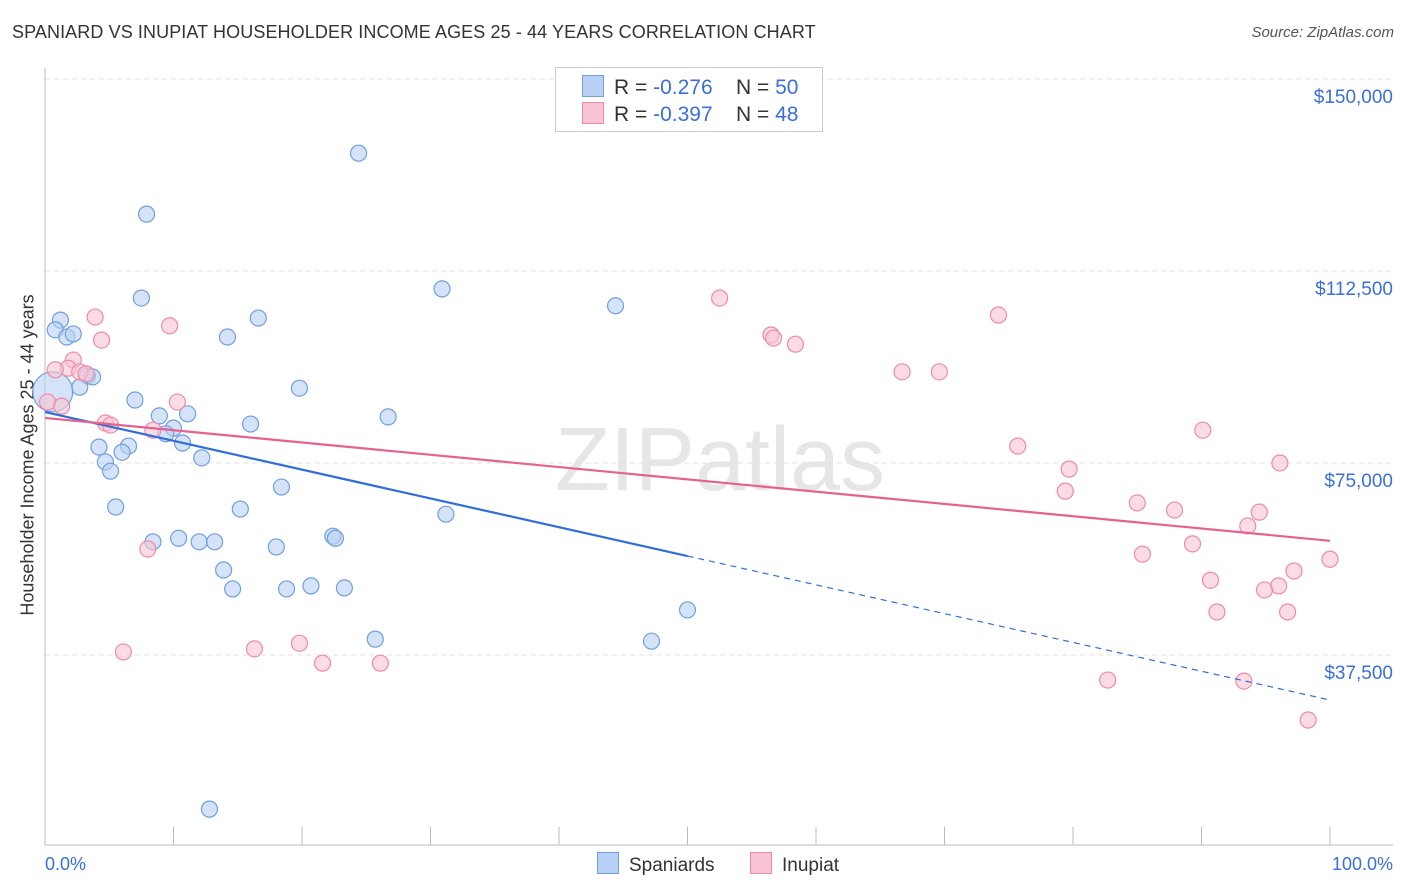 This screenshot has width=1406, height=892. What do you see at coordinates (683, 114) in the screenshot?
I see `r-value: -0.397` at bounding box center [683, 114].